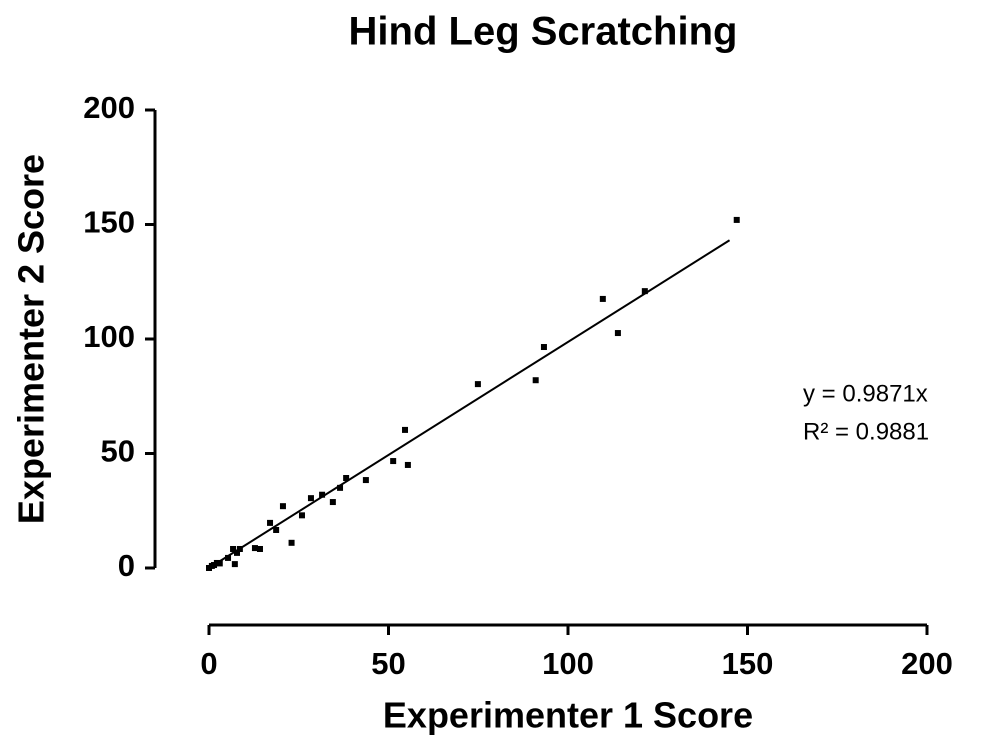  I want to click on y-axis-title: Experimenter 2 Score, so click(31, 339).